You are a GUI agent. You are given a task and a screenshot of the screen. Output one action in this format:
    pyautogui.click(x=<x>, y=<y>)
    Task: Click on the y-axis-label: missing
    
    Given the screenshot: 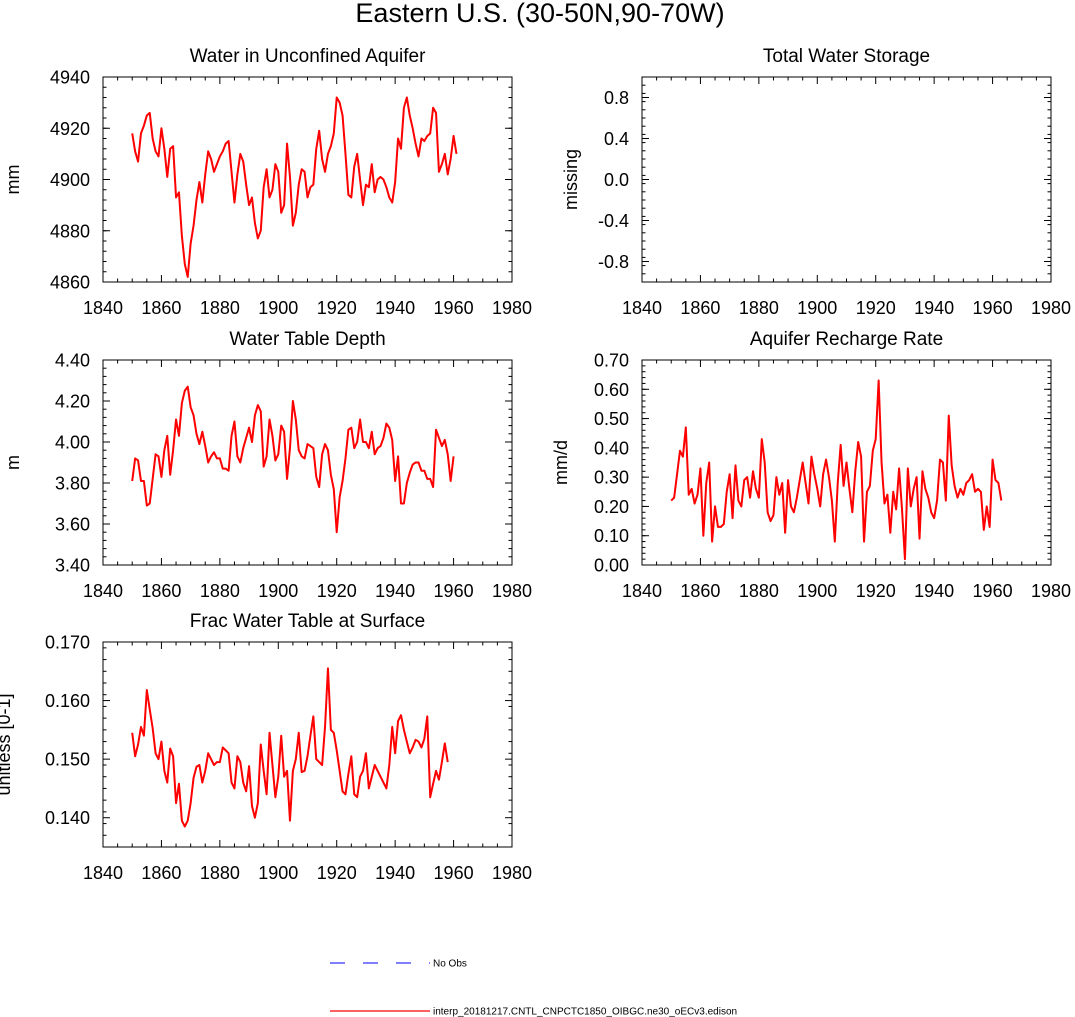 What is the action you would take?
    pyautogui.click(x=571, y=179)
    